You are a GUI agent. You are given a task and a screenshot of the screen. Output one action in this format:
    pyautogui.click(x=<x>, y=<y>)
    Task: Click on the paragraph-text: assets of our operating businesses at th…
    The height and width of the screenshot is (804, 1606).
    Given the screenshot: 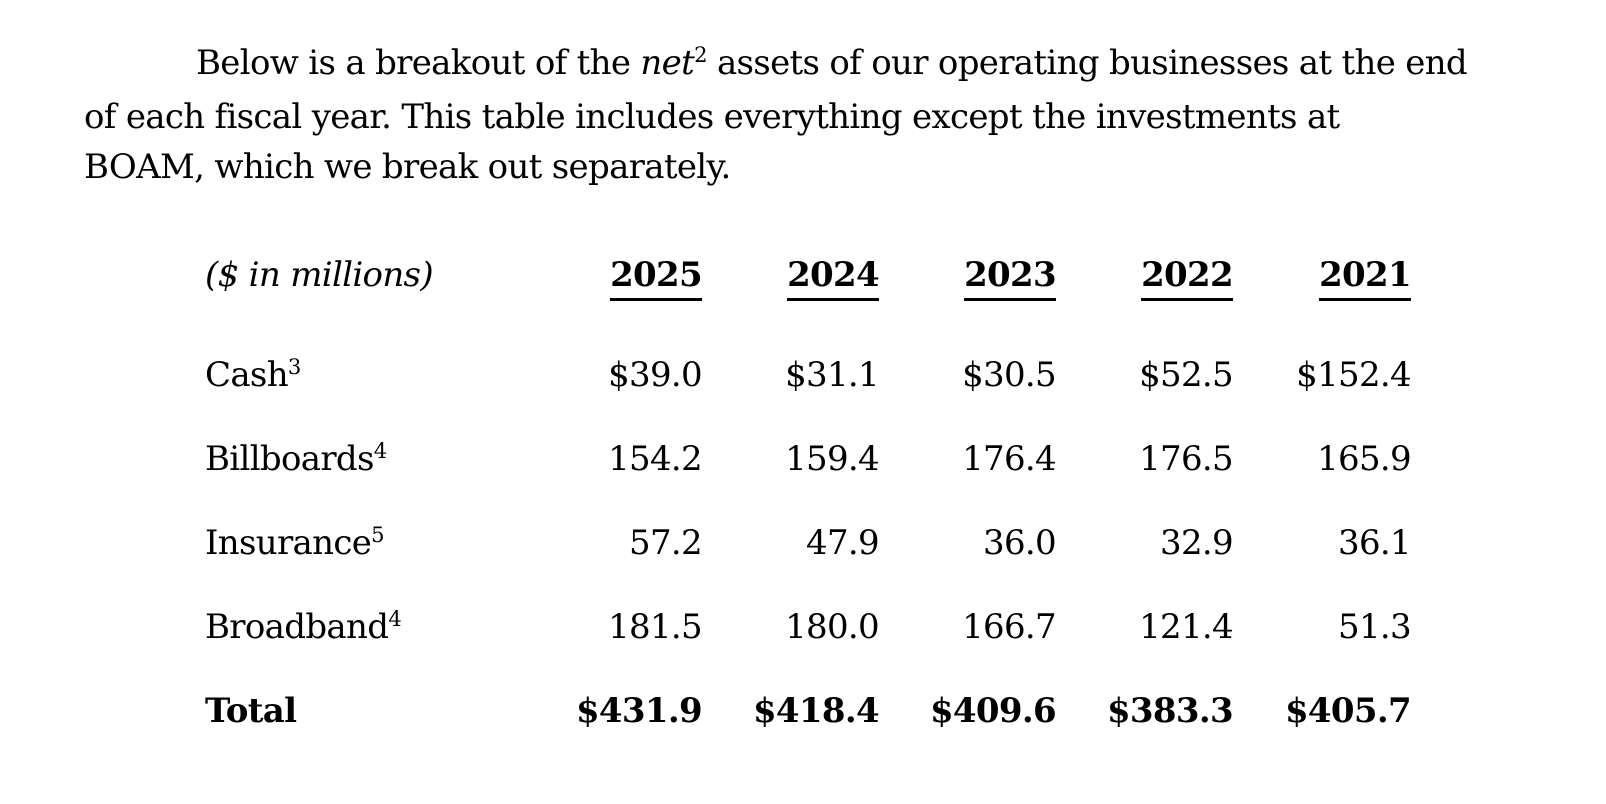 What is the action you would take?
    pyautogui.click(x=1087, y=63)
    